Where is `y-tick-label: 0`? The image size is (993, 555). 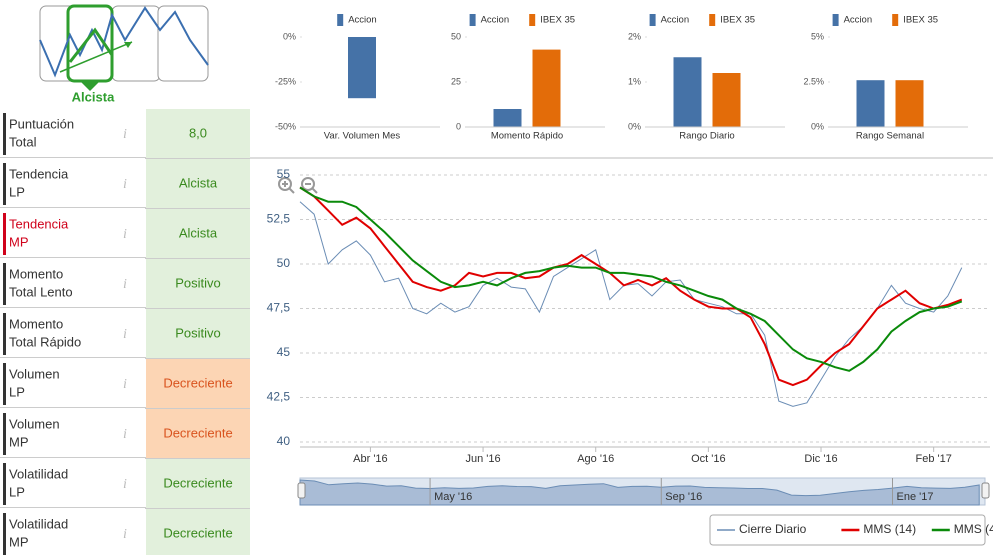 y-tick-label: 0 is located at coordinates (458, 126).